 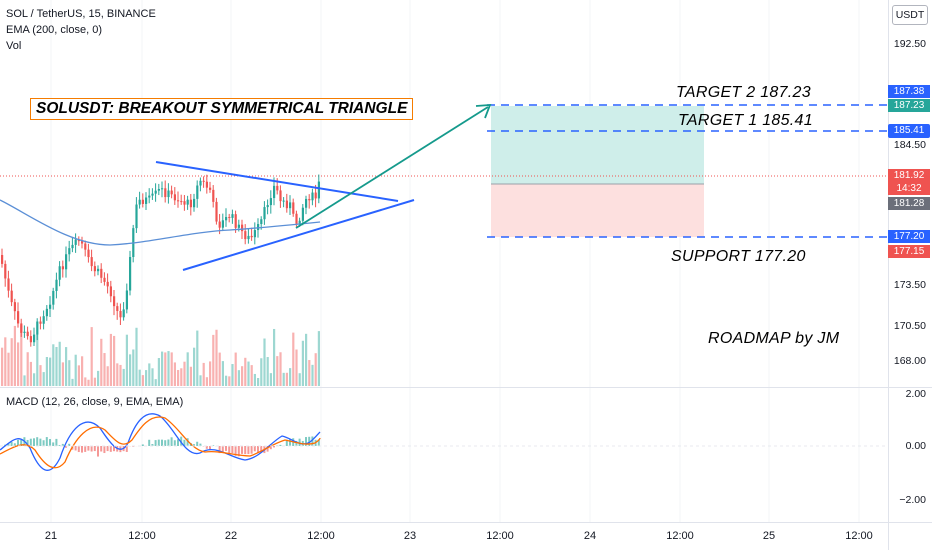 What do you see at coordinates (745, 120) in the screenshot?
I see `target1-annotation: TARGET 1 185.41` at bounding box center [745, 120].